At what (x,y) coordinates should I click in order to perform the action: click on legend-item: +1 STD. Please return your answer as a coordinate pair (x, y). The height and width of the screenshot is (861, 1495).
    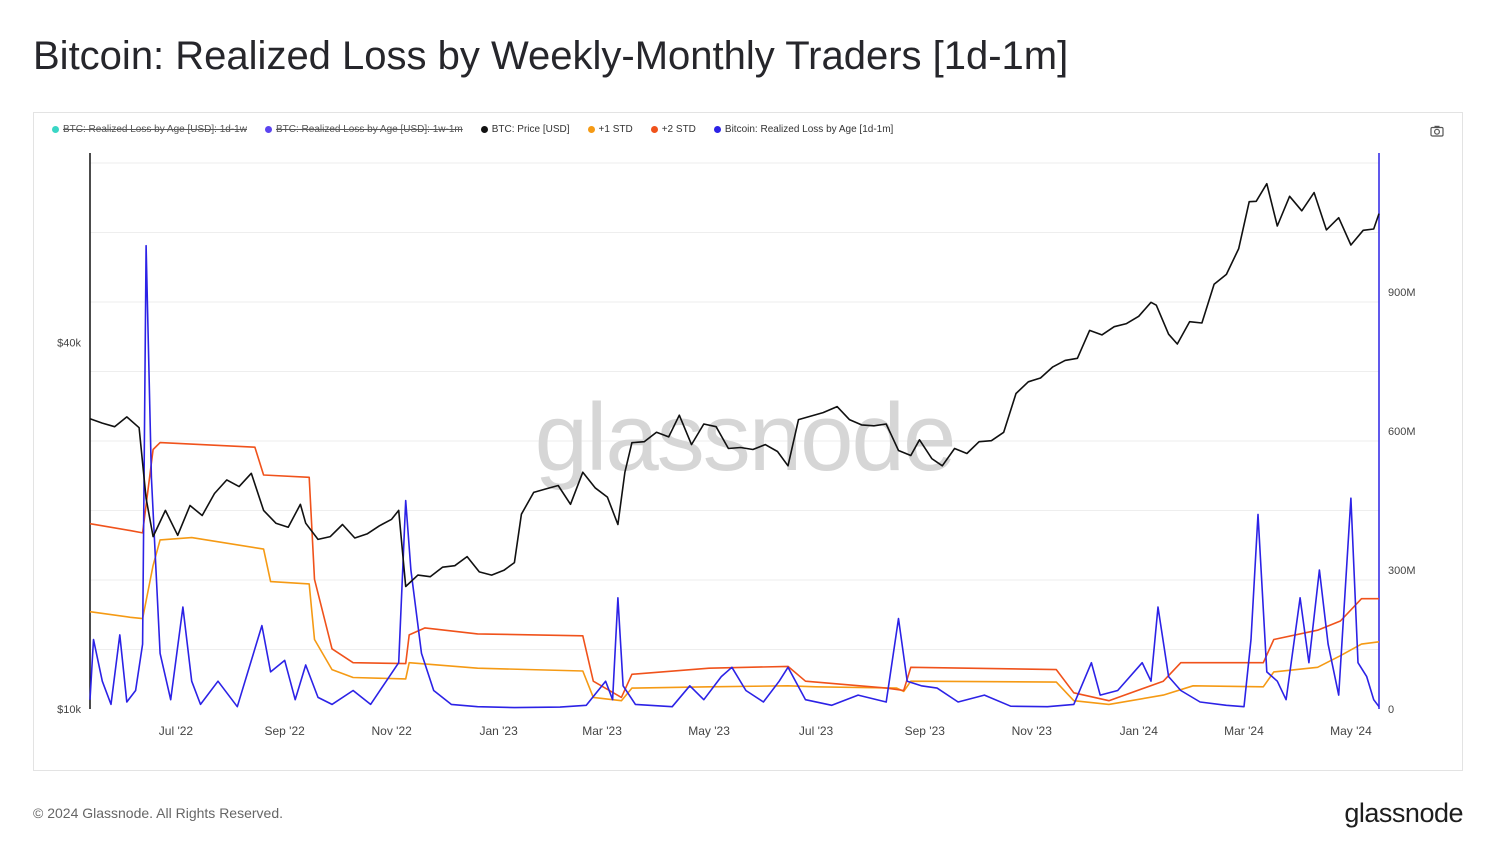
    Looking at the image, I should click on (610, 129).